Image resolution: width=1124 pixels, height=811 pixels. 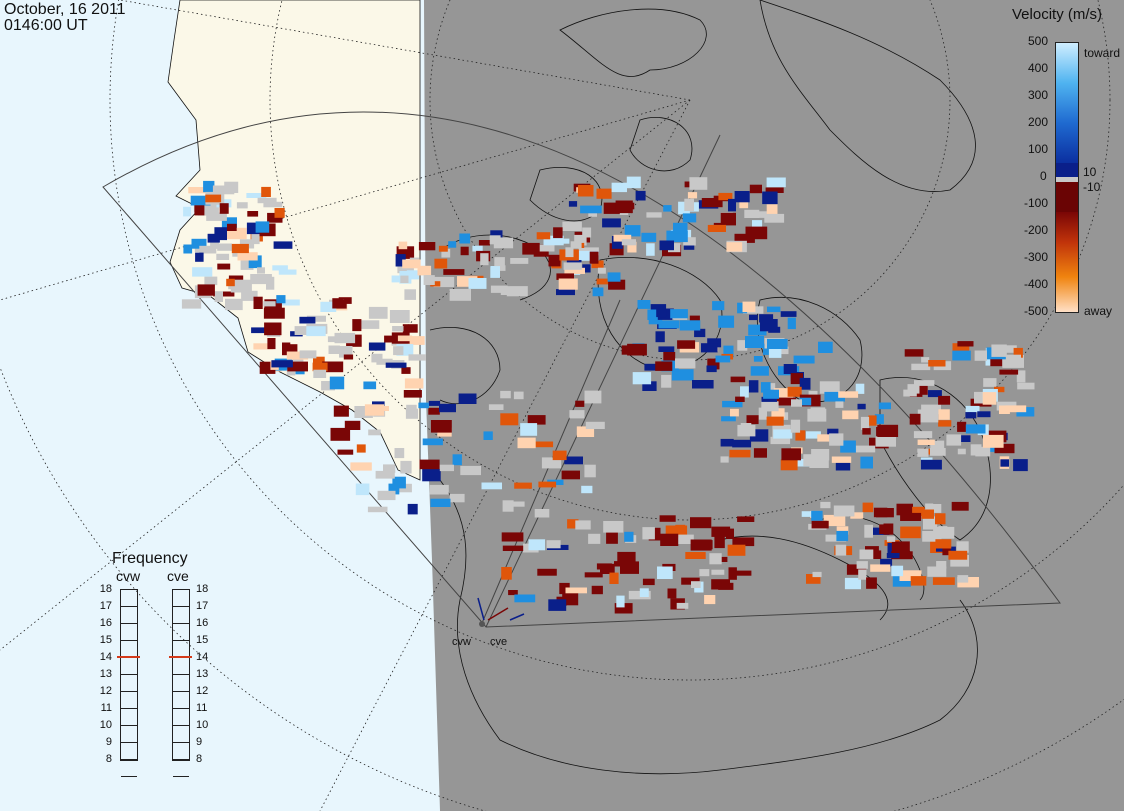 I want to click on frequency-scale-cve, so click(x=181, y=683).